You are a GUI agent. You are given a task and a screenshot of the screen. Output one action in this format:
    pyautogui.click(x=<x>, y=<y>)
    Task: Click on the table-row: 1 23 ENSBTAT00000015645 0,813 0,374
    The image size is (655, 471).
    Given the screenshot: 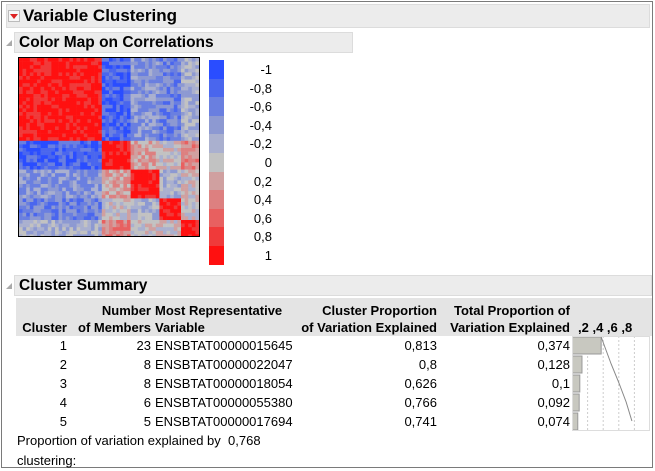 What is the action you would take?
    pyautogui.click(x=334, y=345)
    